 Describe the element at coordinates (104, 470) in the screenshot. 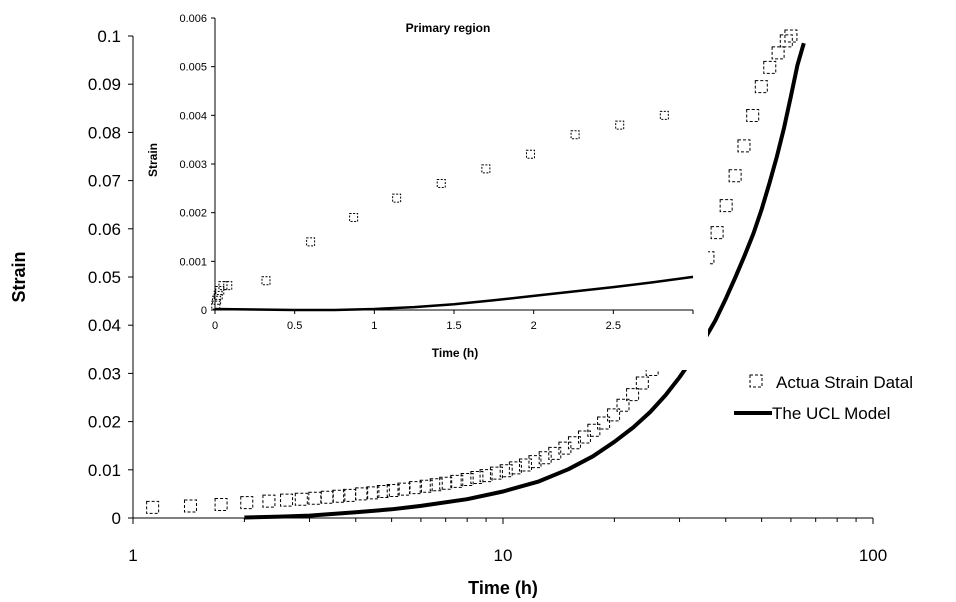

I see `main-y-tick-label: 0.01` at that location.